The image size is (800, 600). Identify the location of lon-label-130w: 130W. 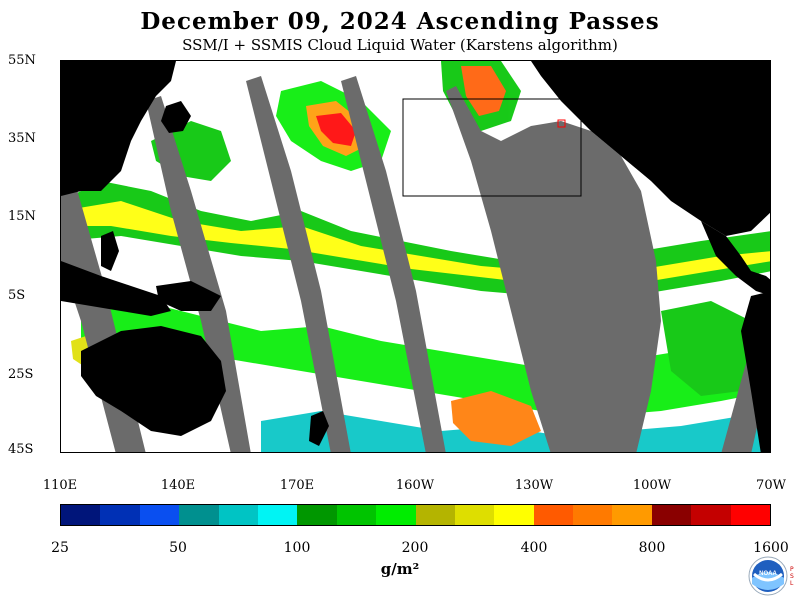
(534, 485).